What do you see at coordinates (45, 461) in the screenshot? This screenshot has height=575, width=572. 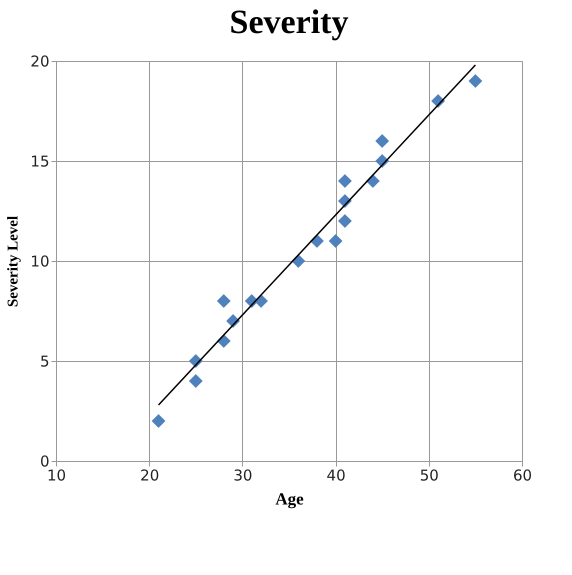 I see `y-tick-label: 0` at bounding box center [45, 461].